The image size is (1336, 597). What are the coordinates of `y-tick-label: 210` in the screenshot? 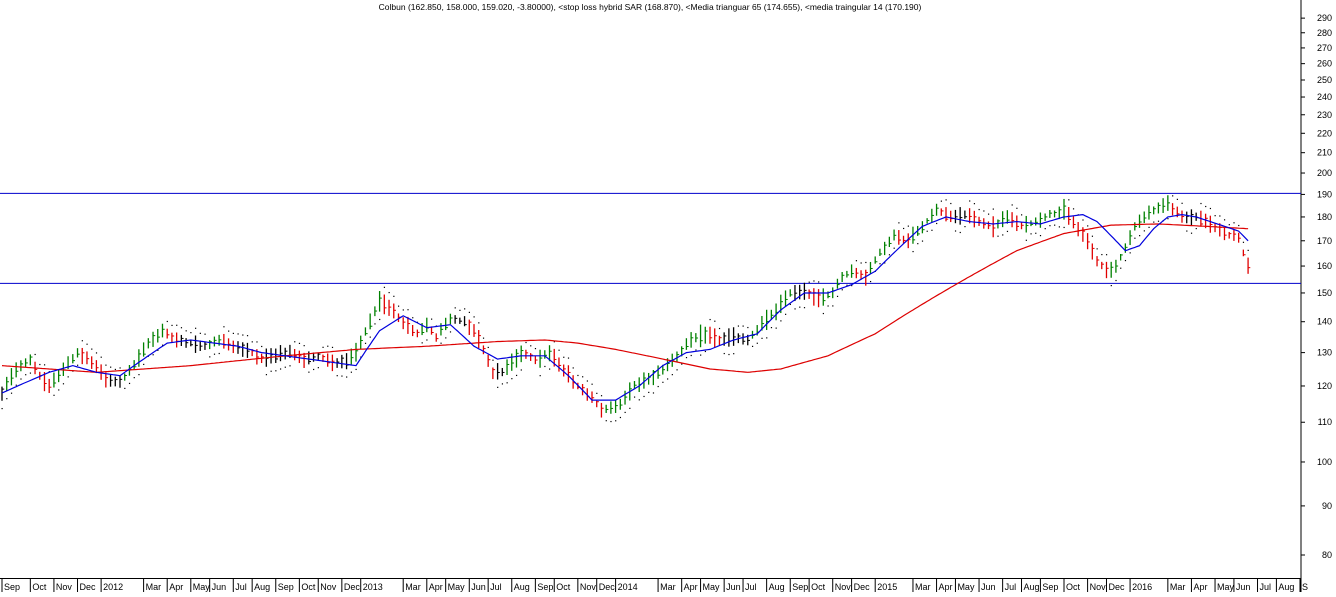 It's located at (1324, 153).